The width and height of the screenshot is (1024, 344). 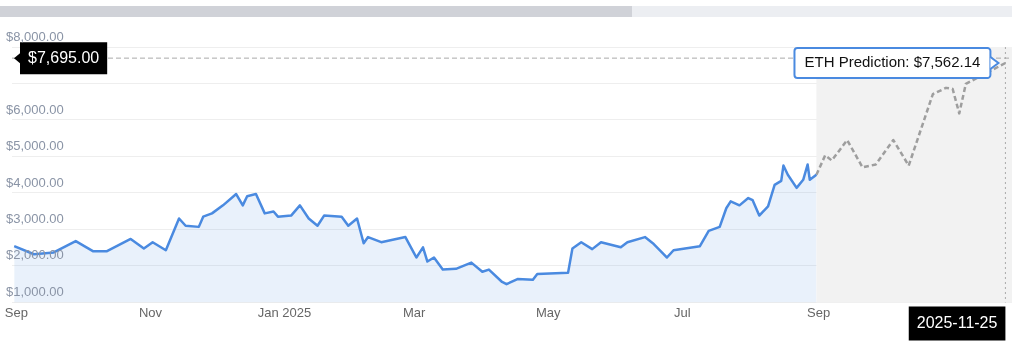 I want to click on x-tick-label: Nov, so click(x=150, y=312).